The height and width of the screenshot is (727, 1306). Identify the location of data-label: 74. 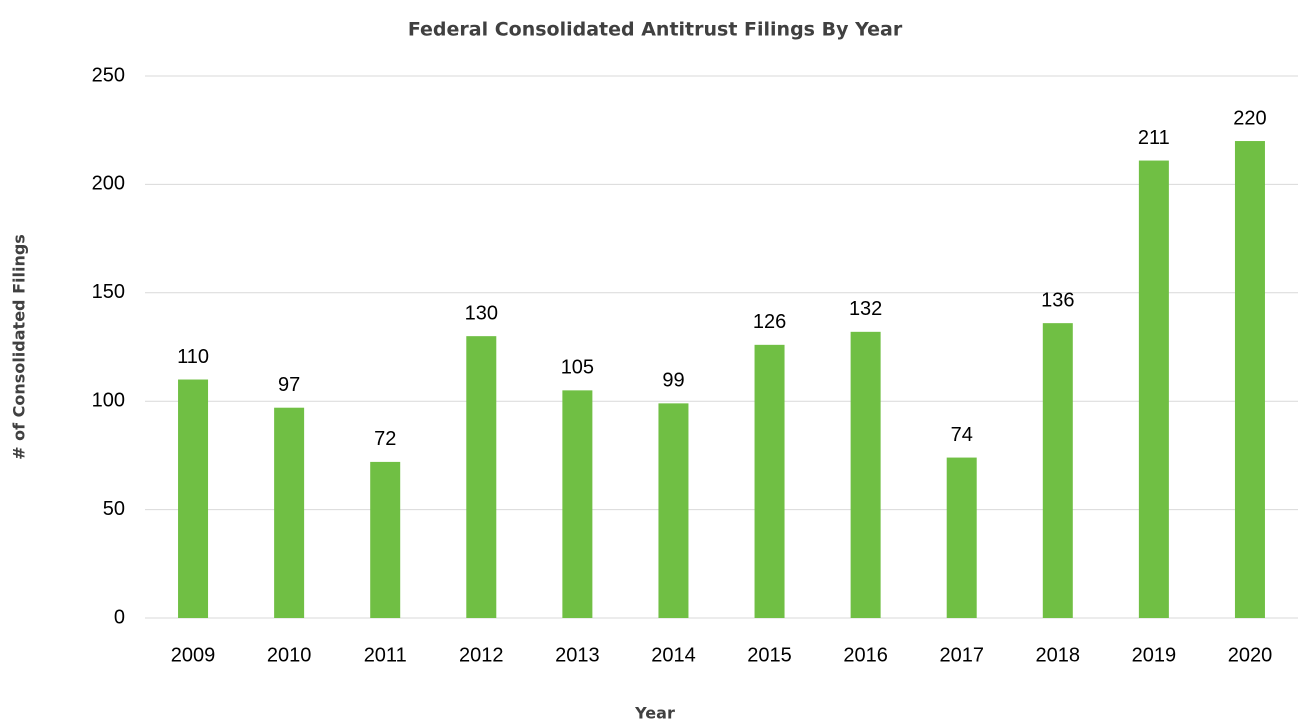
(962, 435).